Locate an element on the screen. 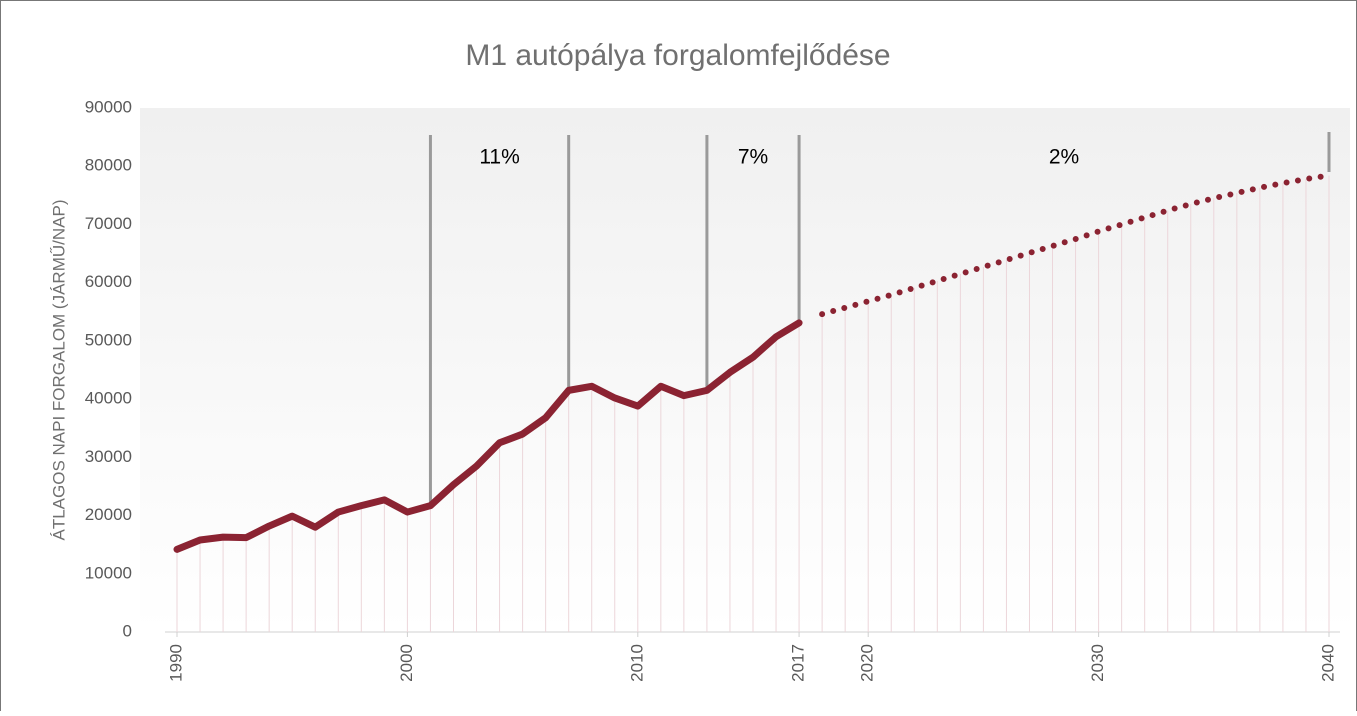  x-tick-label: 2017 is located at coordinates (798, 663).